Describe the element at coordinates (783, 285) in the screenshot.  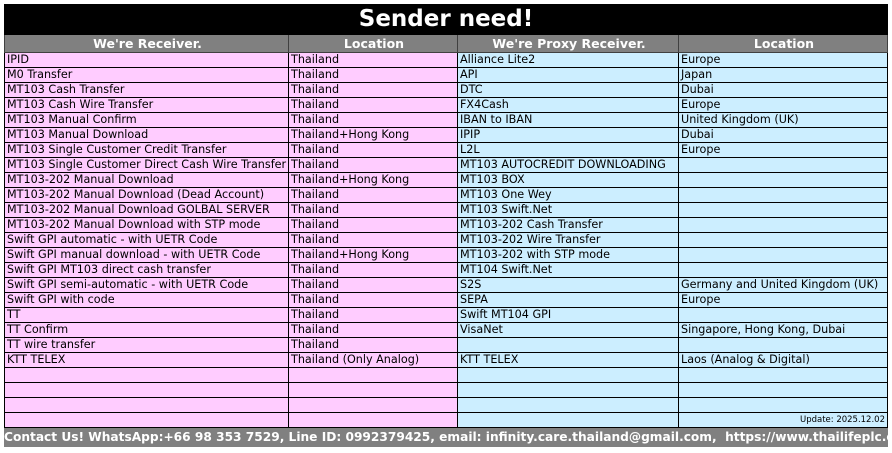
I see `cell: Germany and United Kingdom (UK)` at that location.